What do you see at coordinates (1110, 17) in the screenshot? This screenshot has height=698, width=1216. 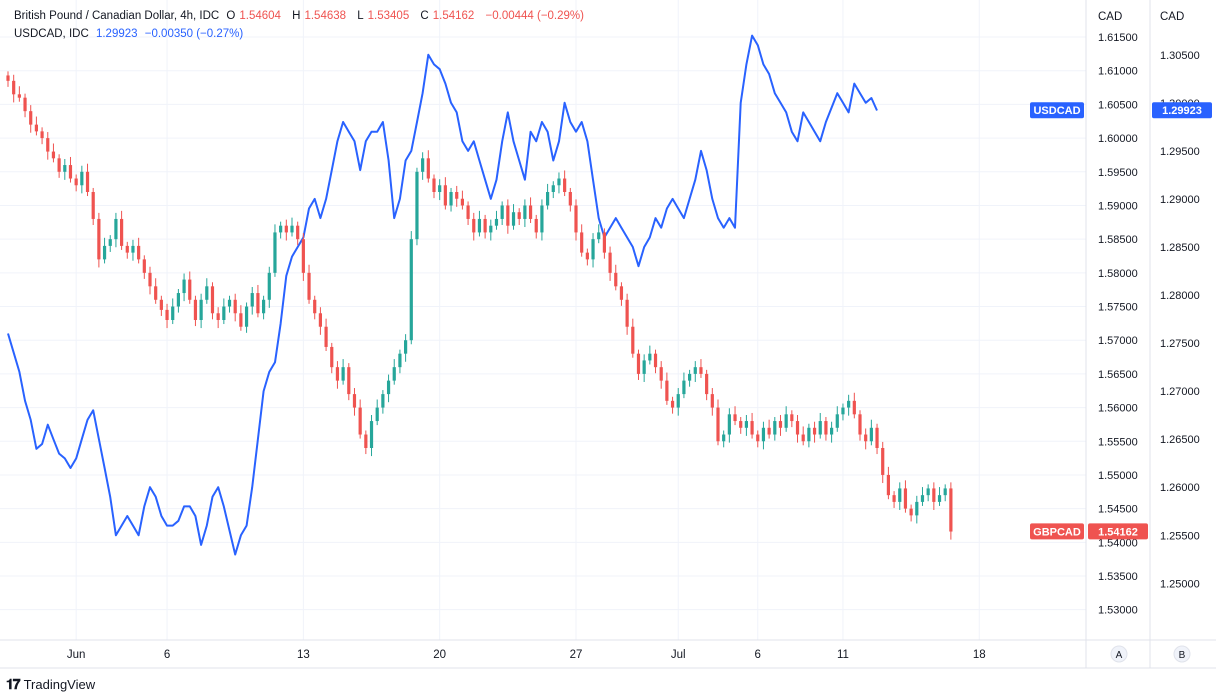 I see `left-axis-title: CAD` at bounding box center [1110, 17].